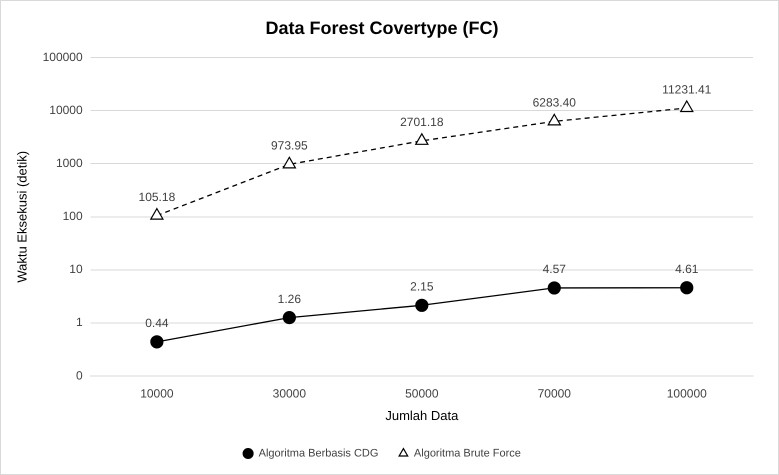 This screenshot has height=475, width=779. Describe the element at coordinates (467, 454) in the screenshot. I see `legend-label: Algoritma Brute Force` at that location.